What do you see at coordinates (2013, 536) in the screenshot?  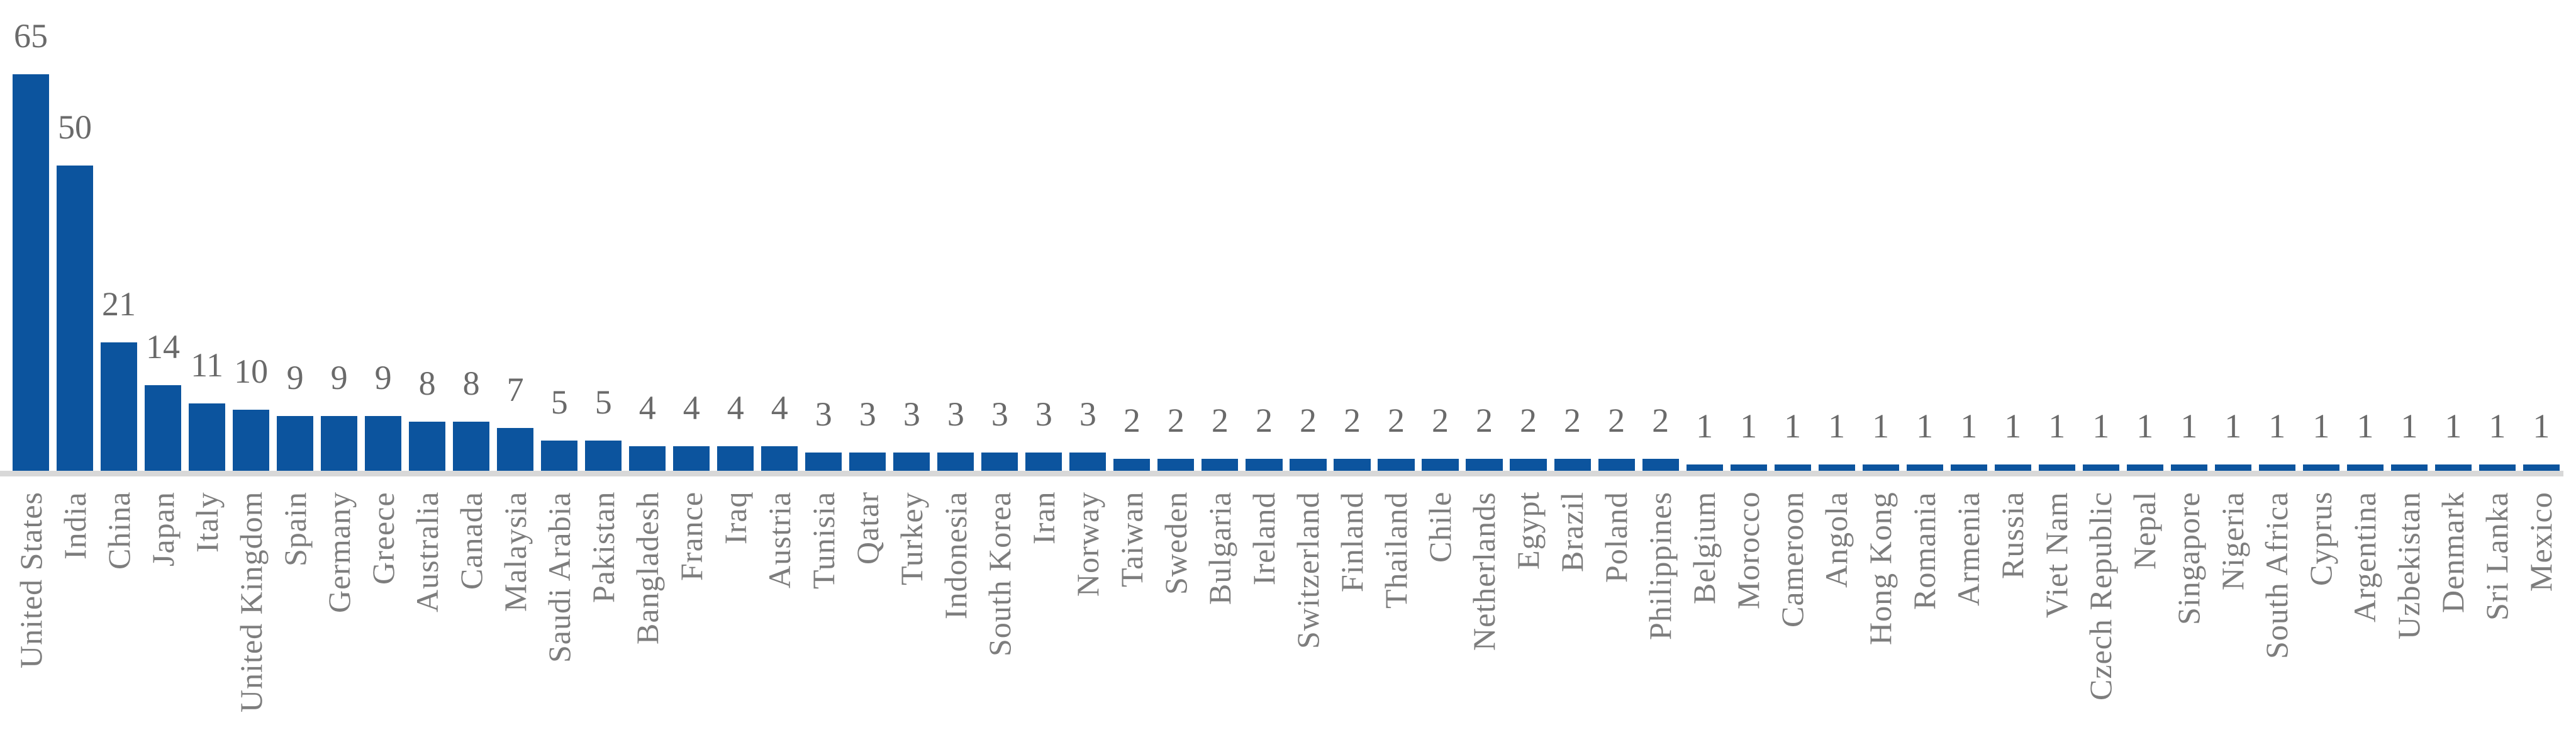 I see `x-axis-label: Russia` at bounding box center [2013, 536].